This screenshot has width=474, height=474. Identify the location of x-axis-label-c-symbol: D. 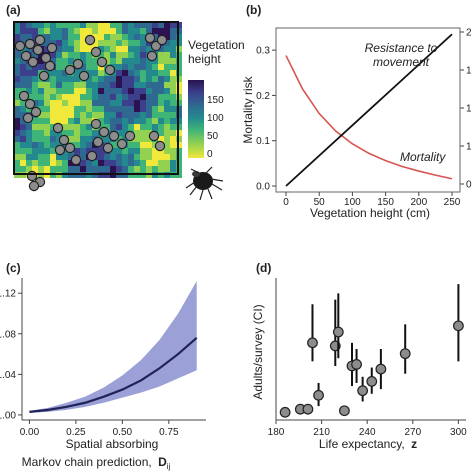
(162, 462).